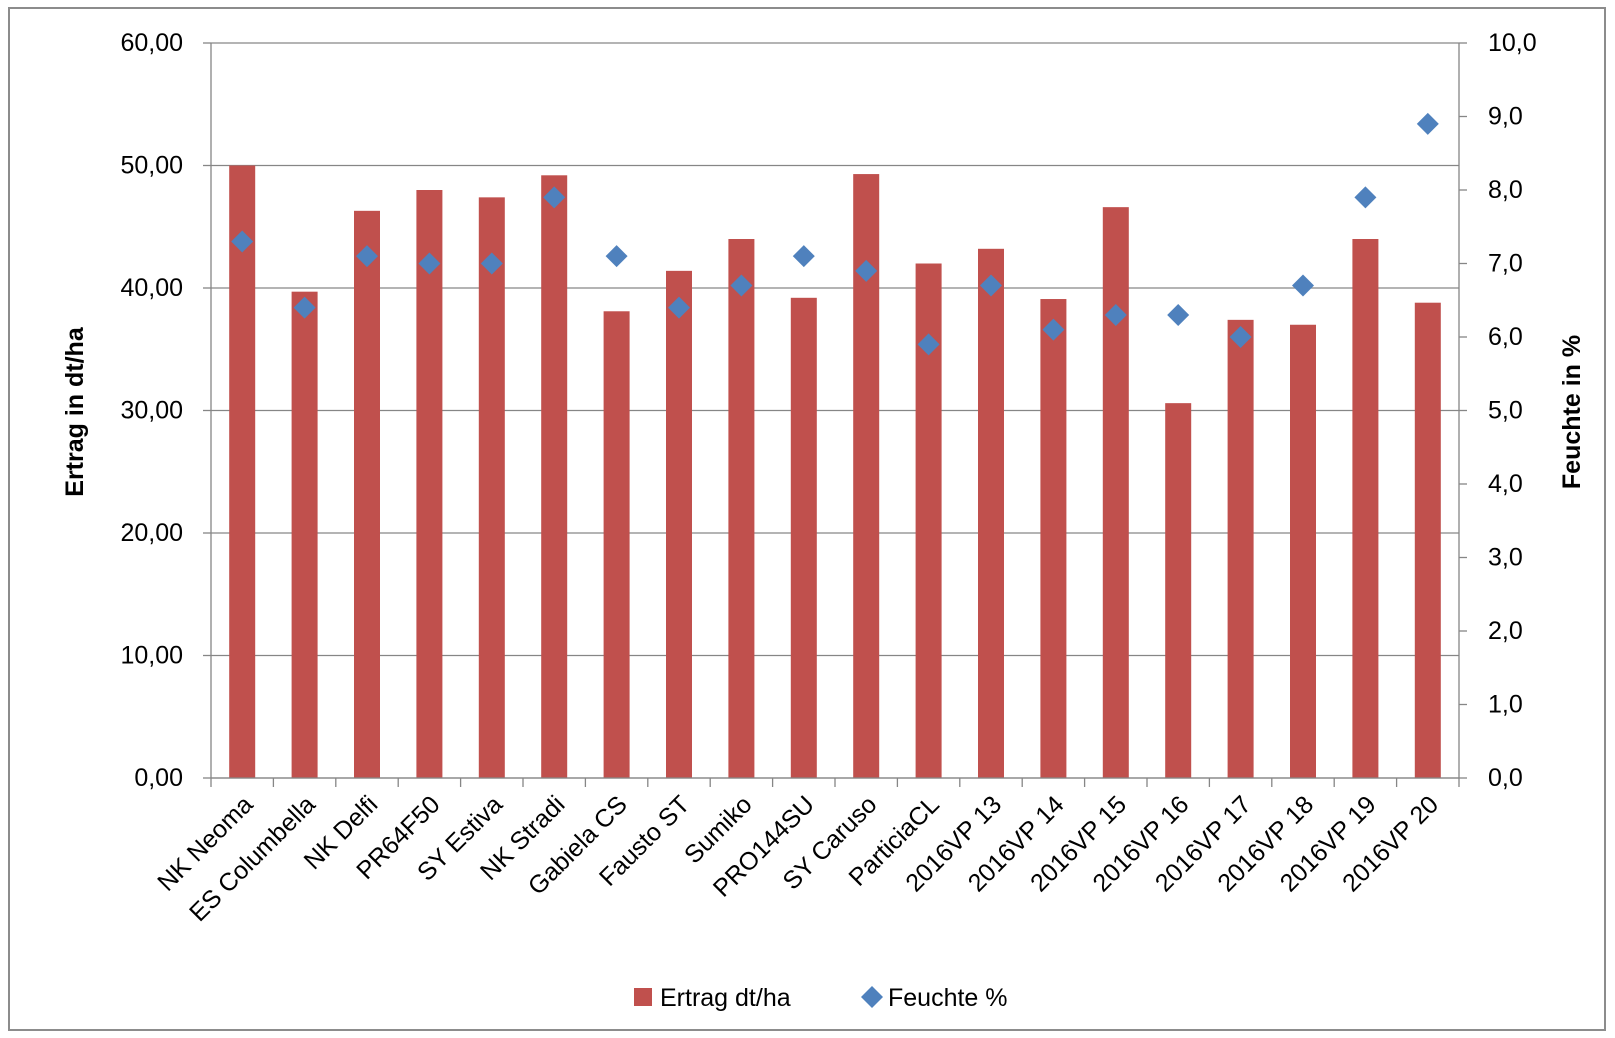 This screenshot has height=1038, width=1615. I want to click on y2-tick-label: 6,0, so click(1505, 337).